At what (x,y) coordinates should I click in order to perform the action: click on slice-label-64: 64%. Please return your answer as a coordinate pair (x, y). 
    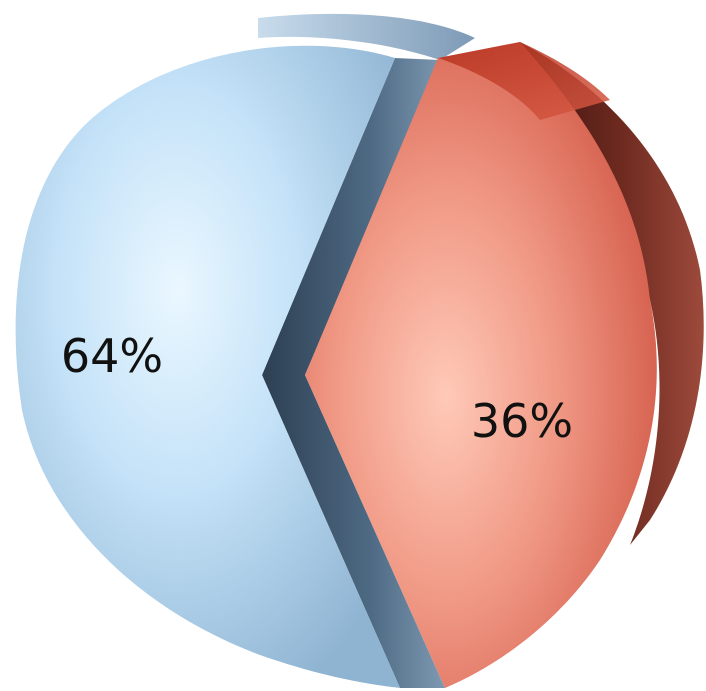
    Looking at the image, I should click on (112, 356).